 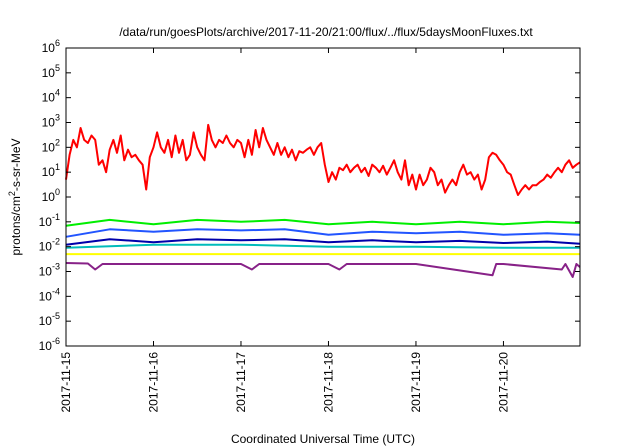 I want to click on y-tick-label: 10¹, so click(x=51, y=170).